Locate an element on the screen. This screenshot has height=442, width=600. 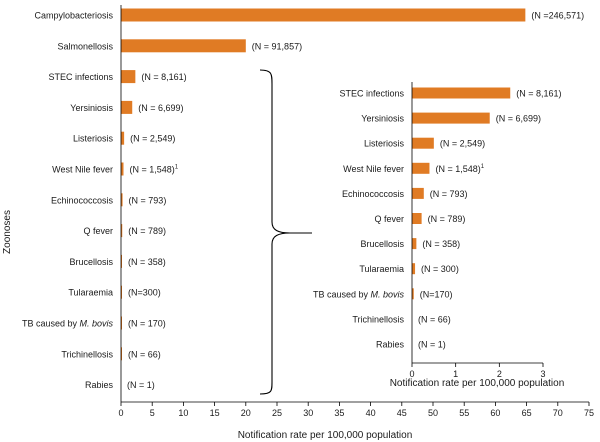
inset-category-label: Tularaemia is located at coordinates (381, 269).